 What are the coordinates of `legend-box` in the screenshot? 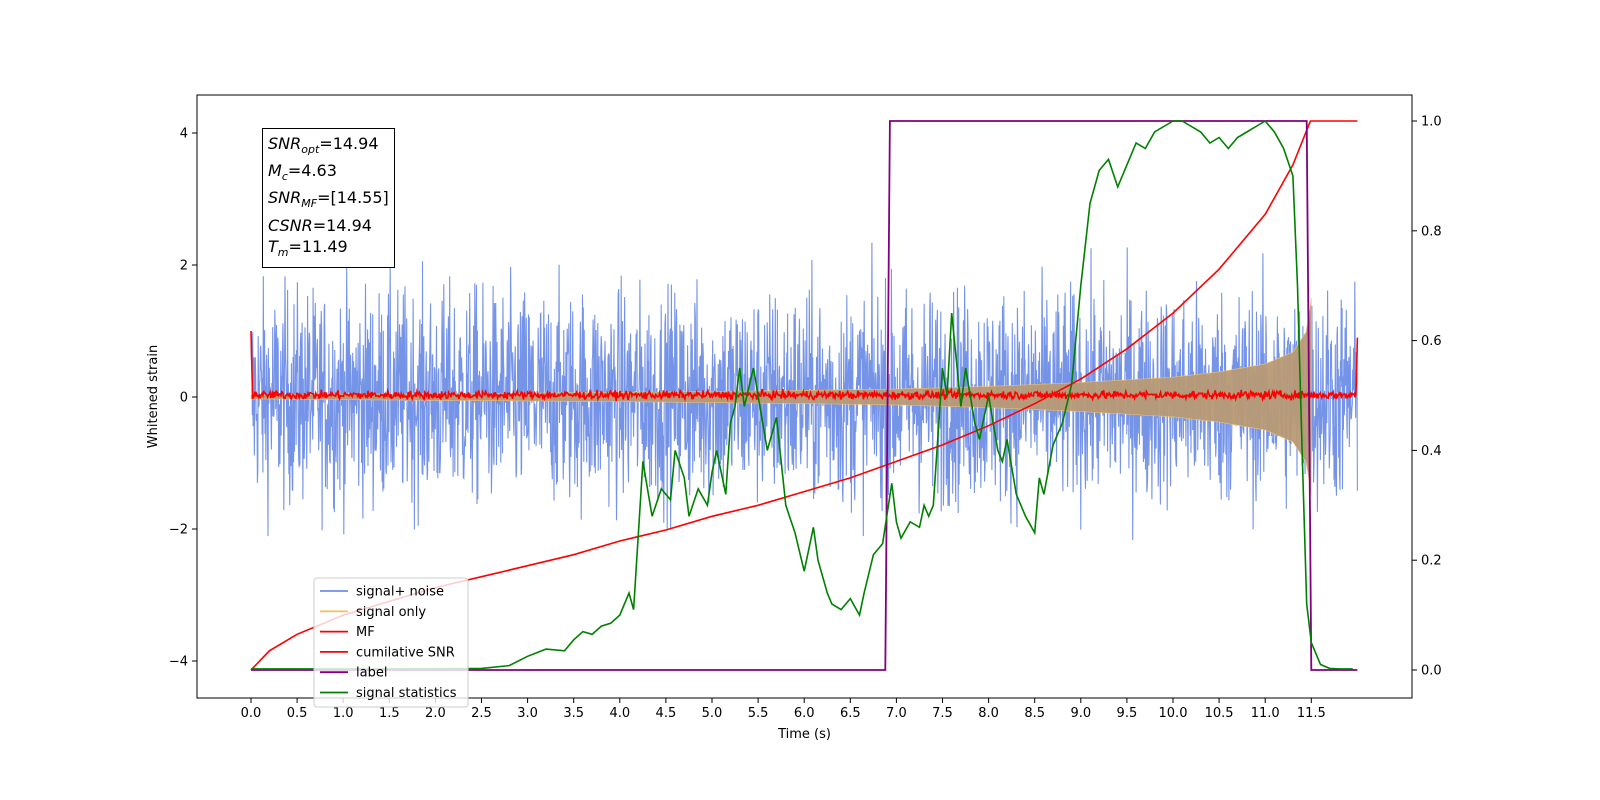 It's located at (391, 642).